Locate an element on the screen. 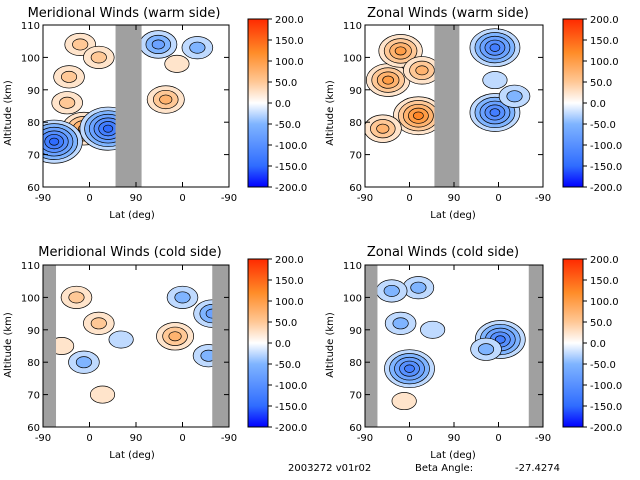 This screenshot has width=640, height=480. panel-title: Meridional Winds (cold side) is located at coordinates (129, 252).